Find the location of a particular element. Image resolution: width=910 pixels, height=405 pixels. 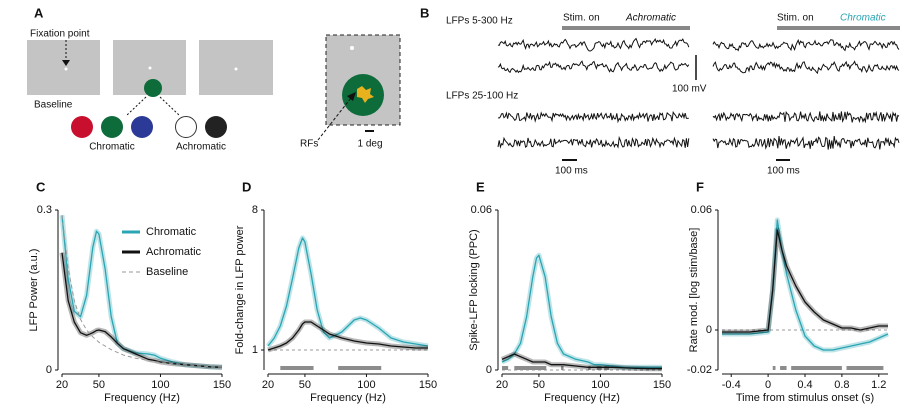

panel-label: B is located at coordinates (424, 12).